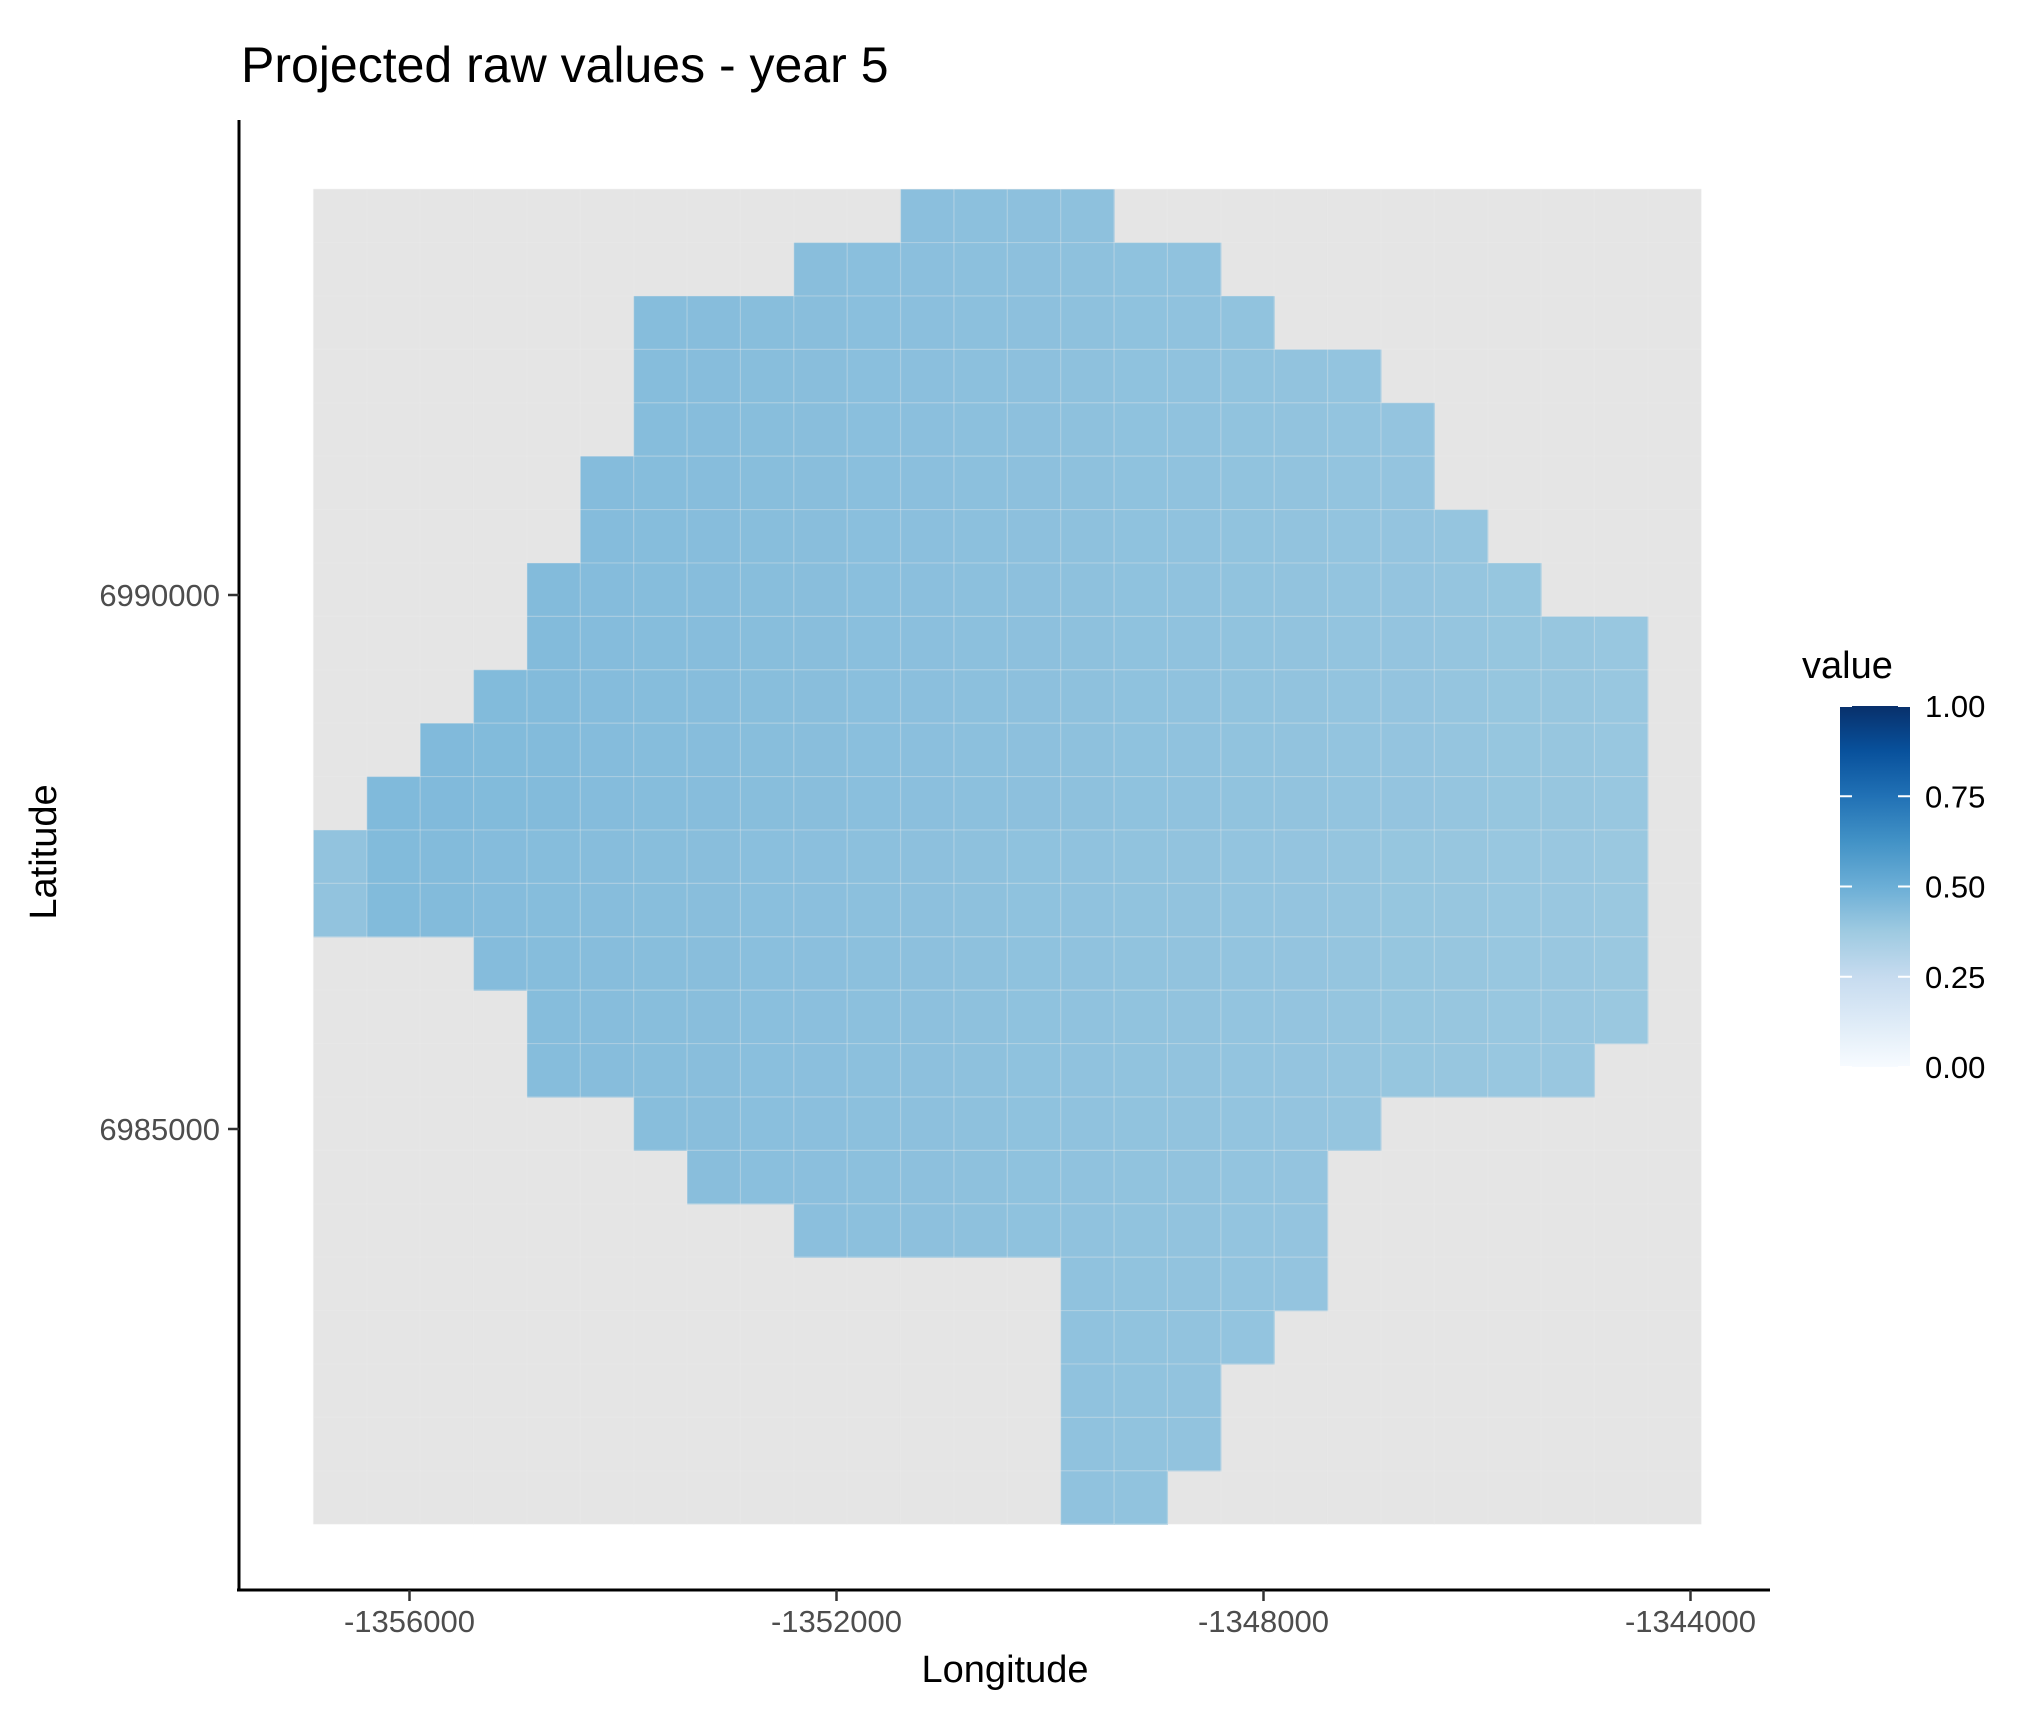 The height and width of the screenshot is (1728, 2037). I want to click on legend-title: value, so click(1847, 666).